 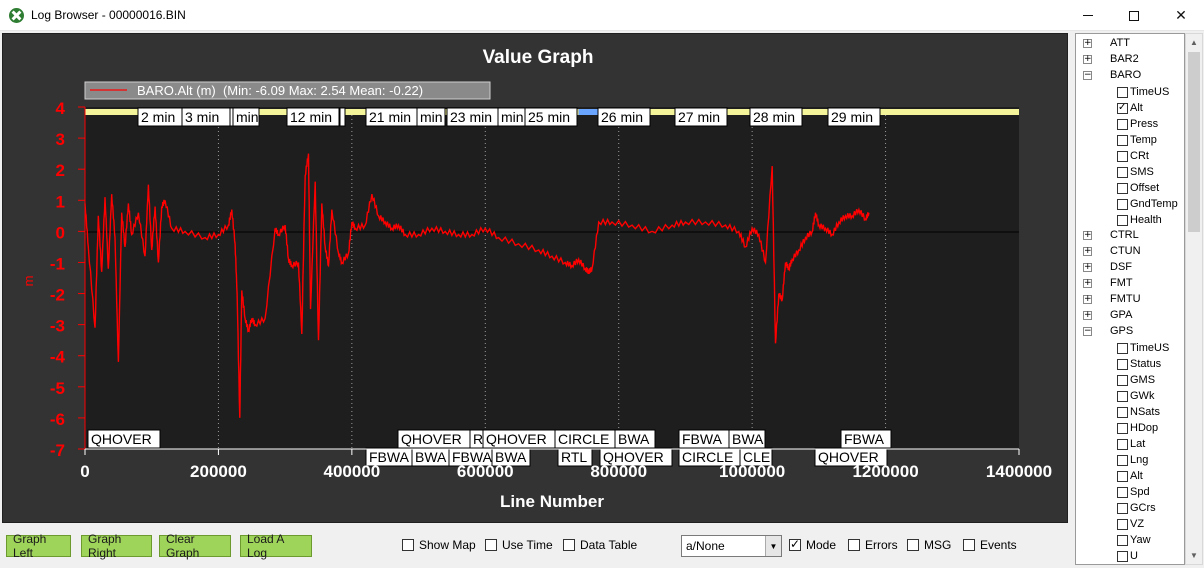 I want to click on time-label, so click(x=342, y=117).